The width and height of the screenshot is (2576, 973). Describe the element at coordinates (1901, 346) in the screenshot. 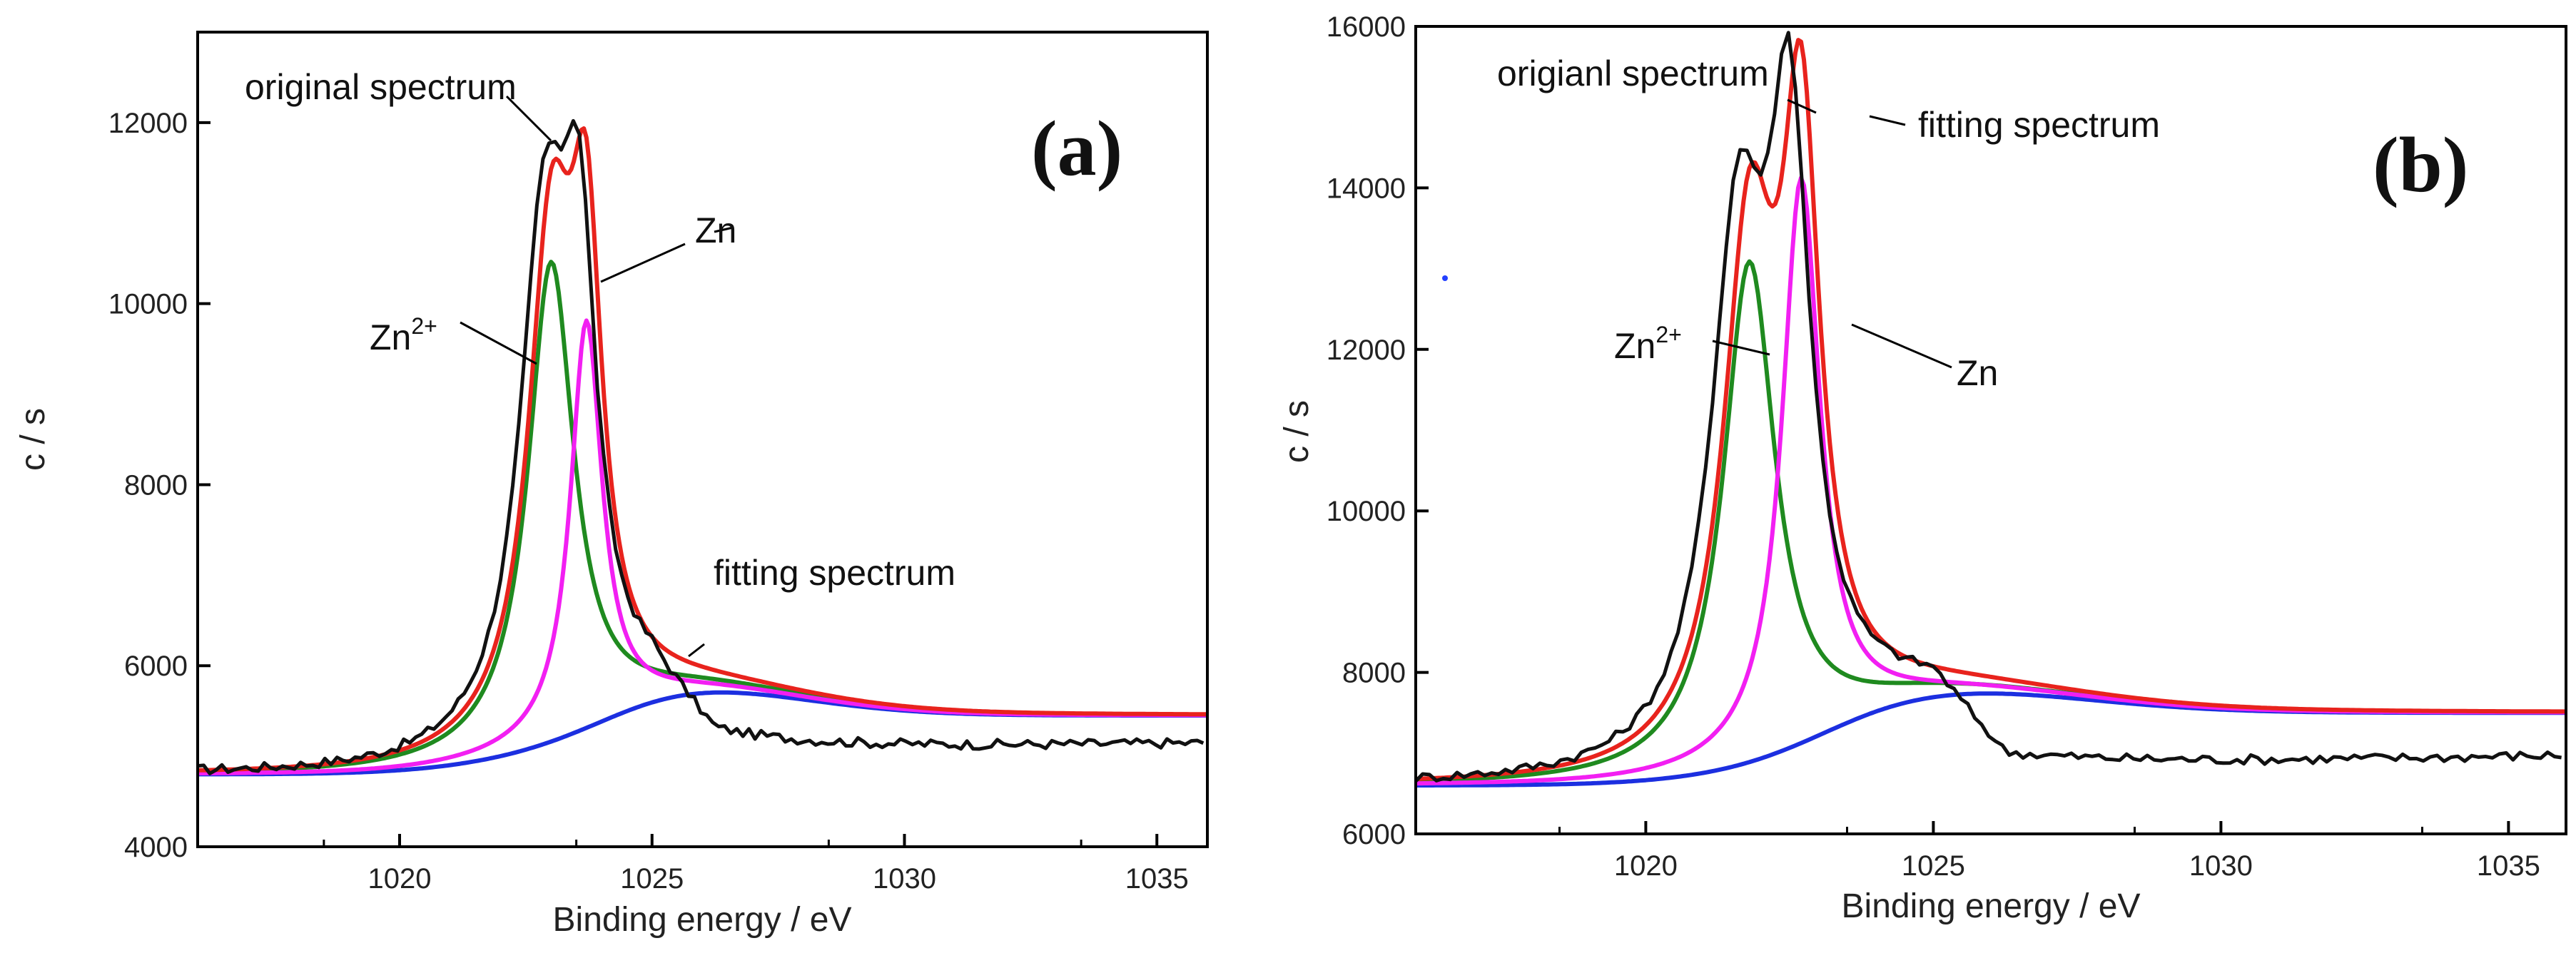

I see `panel-b-zn-leader` at that location.